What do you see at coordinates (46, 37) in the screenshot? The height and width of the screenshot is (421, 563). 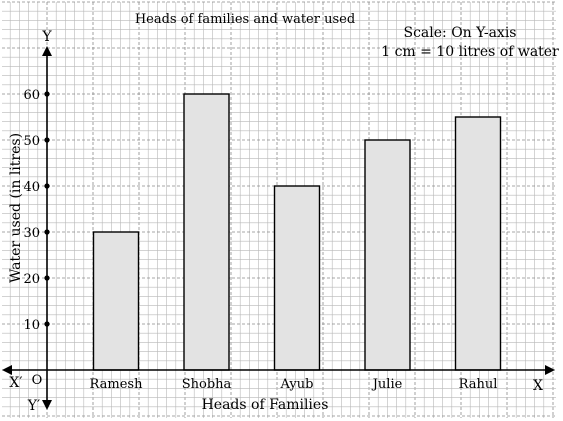 I see `y-axis-letter: Y` at bounding box center [46, 37].